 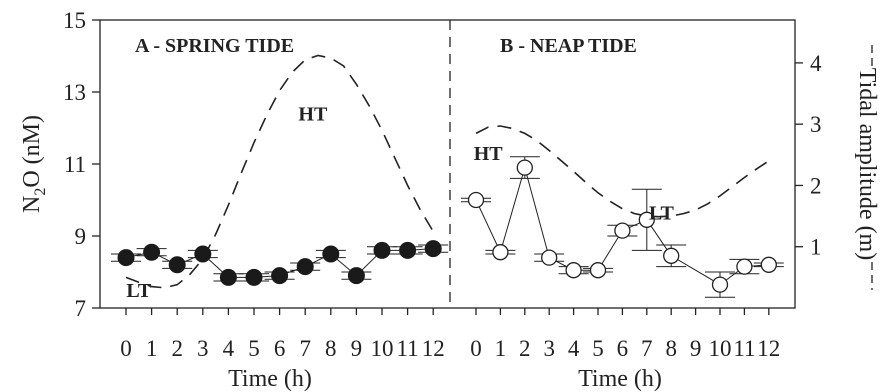 What do you see at coordinates (647, 348) in the screenshot?
I see `x-tick-label-b: 7` at bounding box center [647, 348].